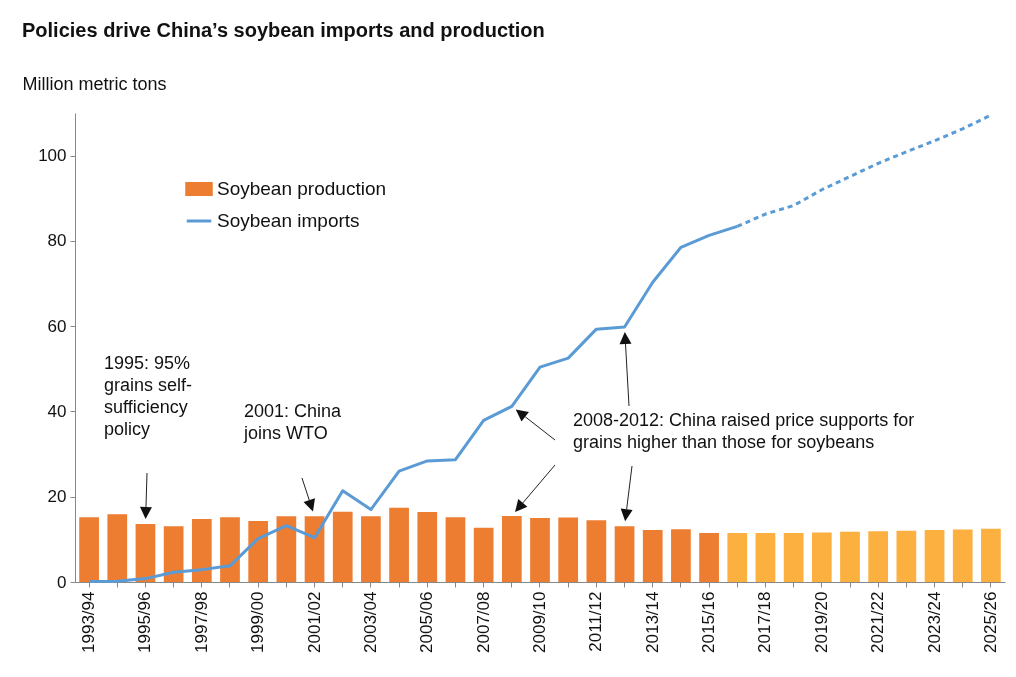 The image size is (1016, 677). I want to click on x-tick-label: 1993/94, so click(89, 622).